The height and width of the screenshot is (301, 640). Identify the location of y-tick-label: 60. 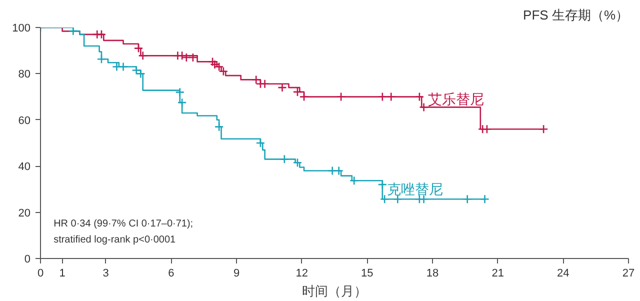
(24, 120).